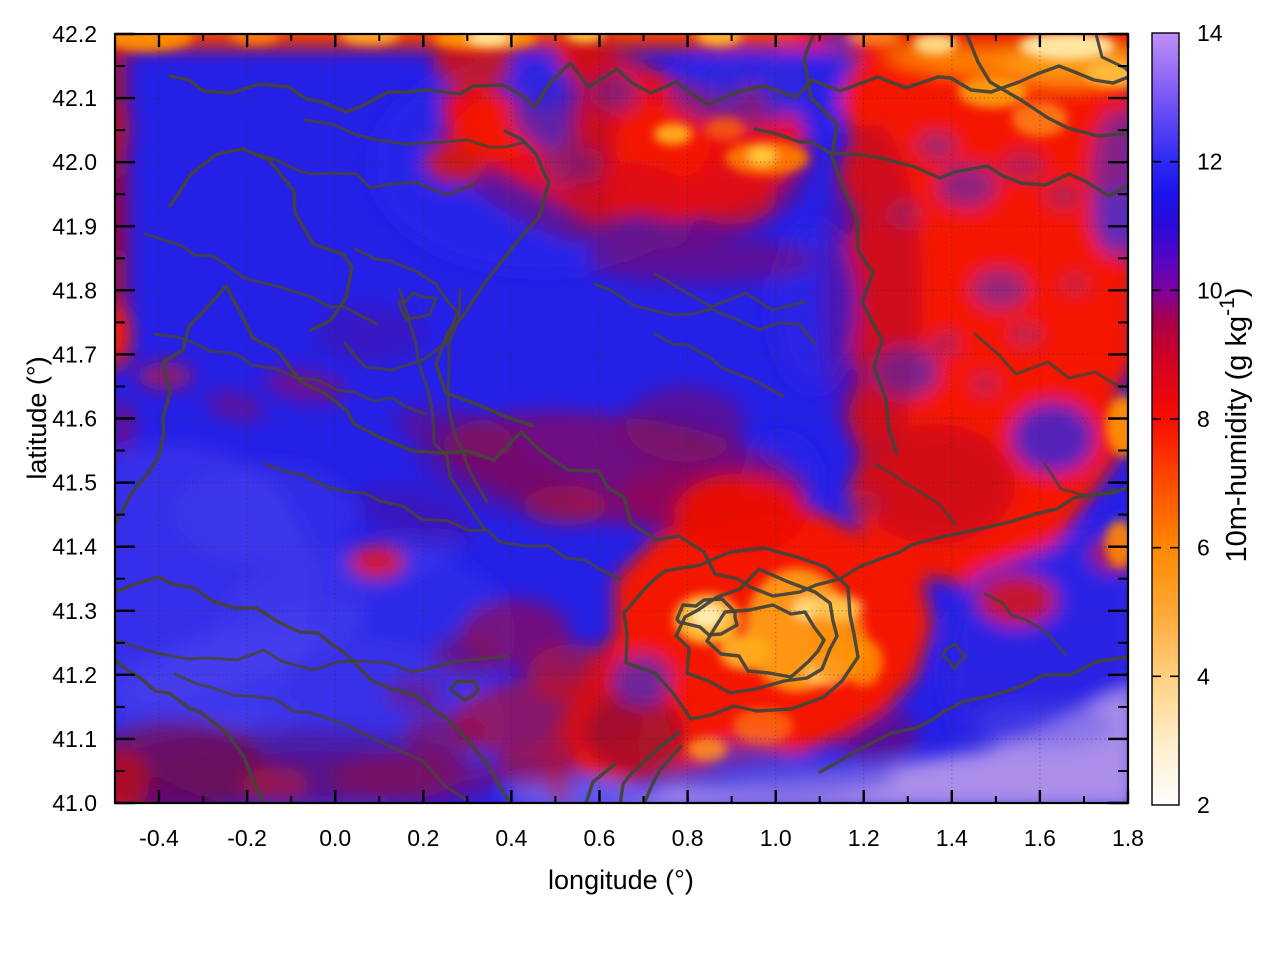 The image size is (1280, 960). What do you see at coordinates (74, 34) in the screenshot?
I see `svg-text: 42.2` at bounding box center [74, 34].